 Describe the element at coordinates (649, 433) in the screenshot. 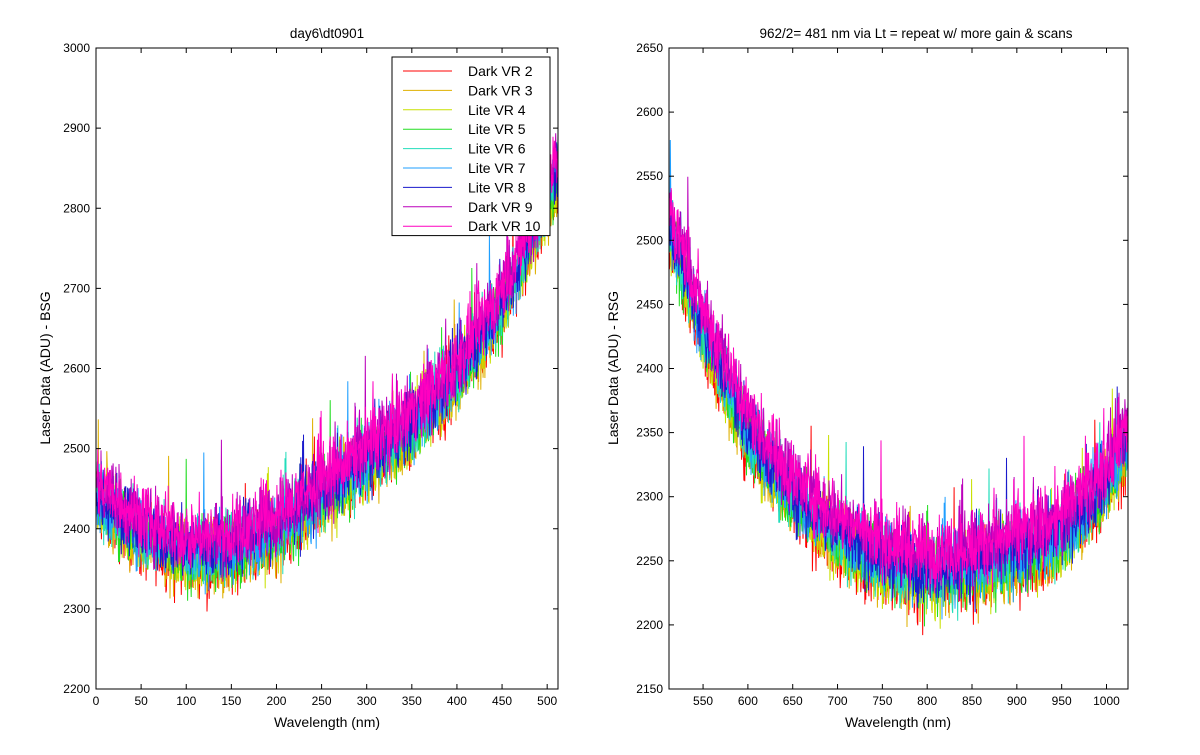

I see `y-tick-label: 2350` at that location.